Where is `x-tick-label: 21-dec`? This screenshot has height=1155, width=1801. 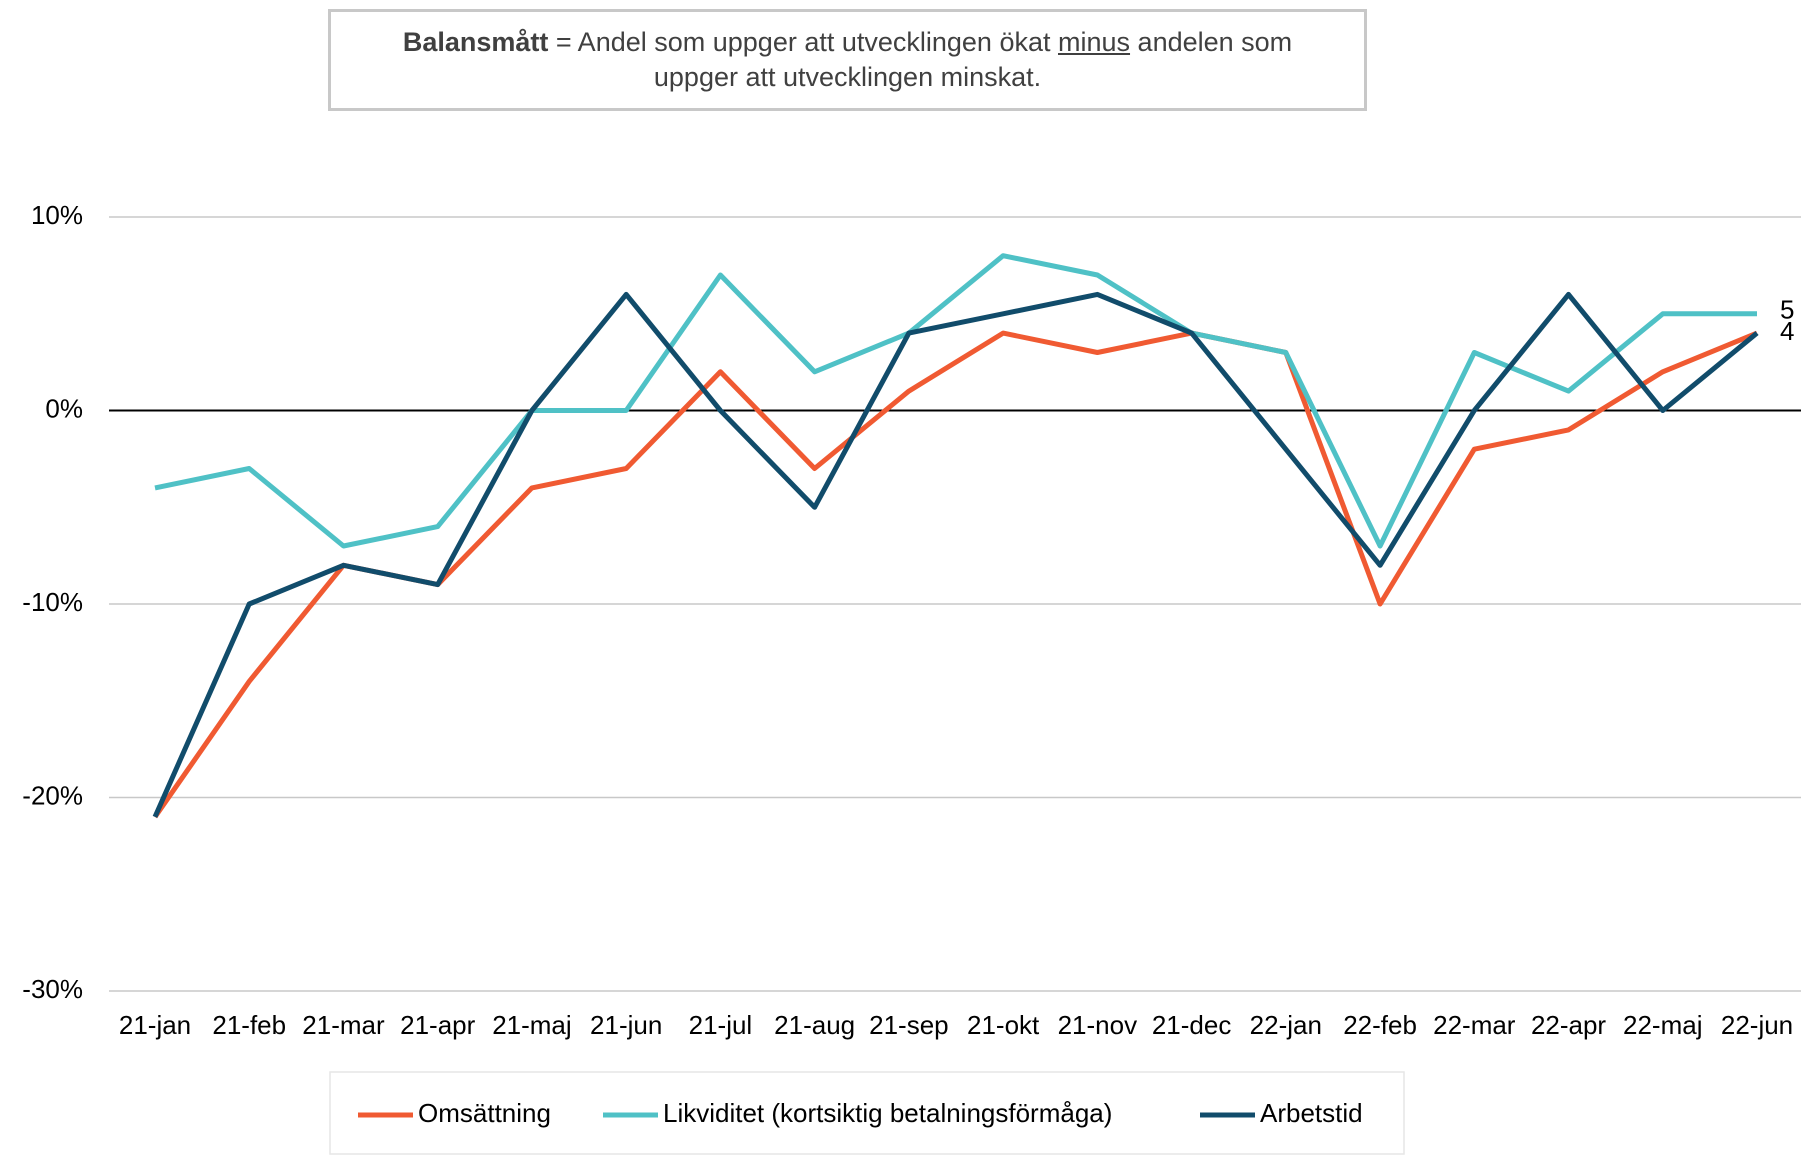
x-tick-label: 21-dec is located at coordinates (1192, 1025).